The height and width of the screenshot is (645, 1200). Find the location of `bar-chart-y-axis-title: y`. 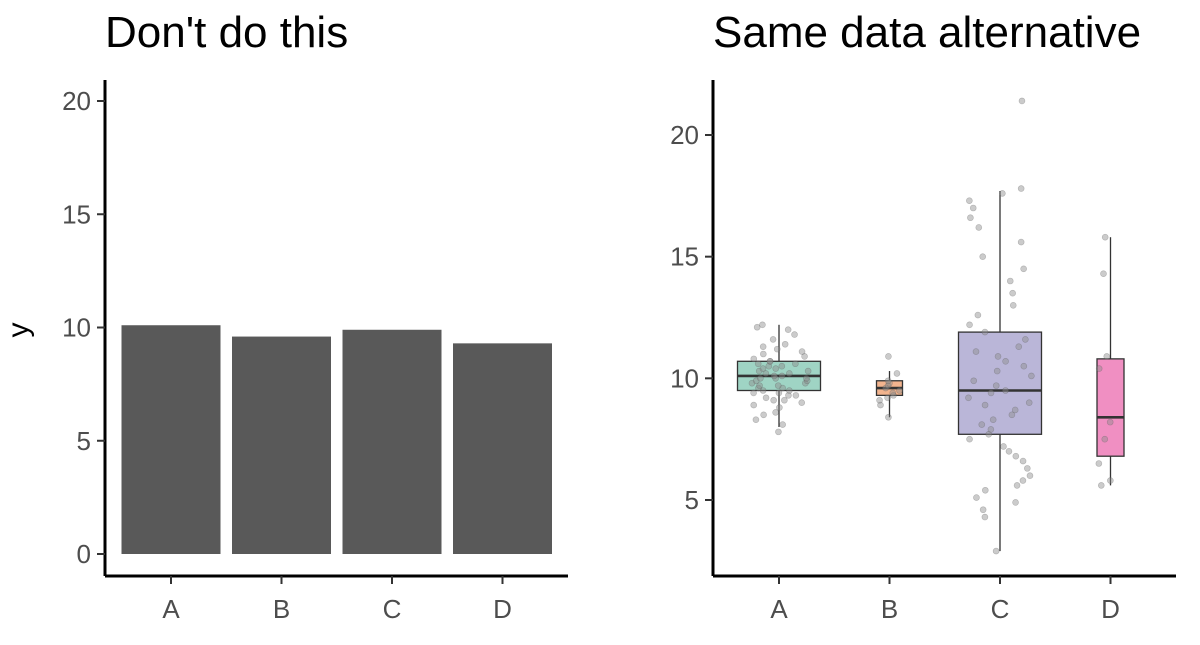

bar-chart-y-axis-title: y is located at coordinates (18, 330).